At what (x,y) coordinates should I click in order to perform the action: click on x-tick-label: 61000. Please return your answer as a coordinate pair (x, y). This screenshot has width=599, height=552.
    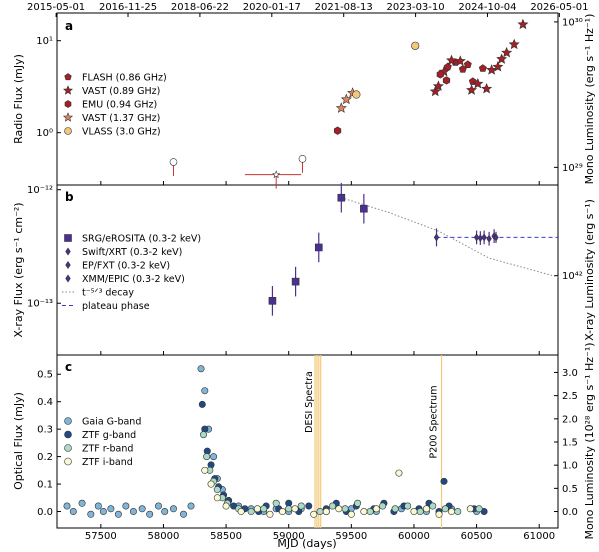
    Looking at the image, I should click on (539, 536).